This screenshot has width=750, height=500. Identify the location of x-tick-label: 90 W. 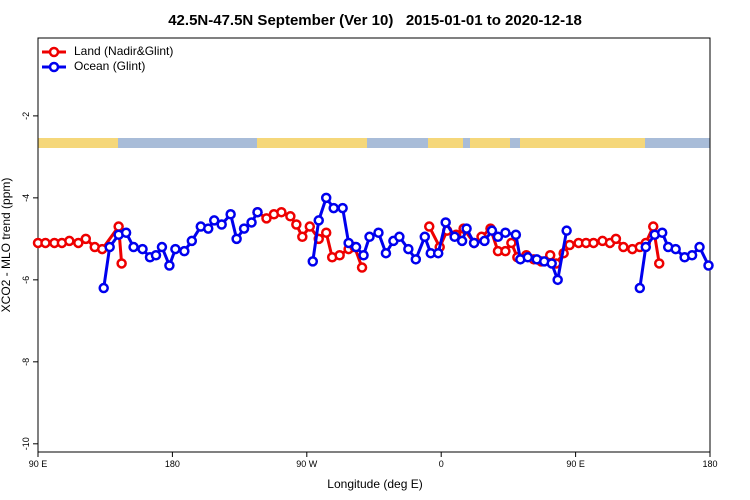
(307, 464).